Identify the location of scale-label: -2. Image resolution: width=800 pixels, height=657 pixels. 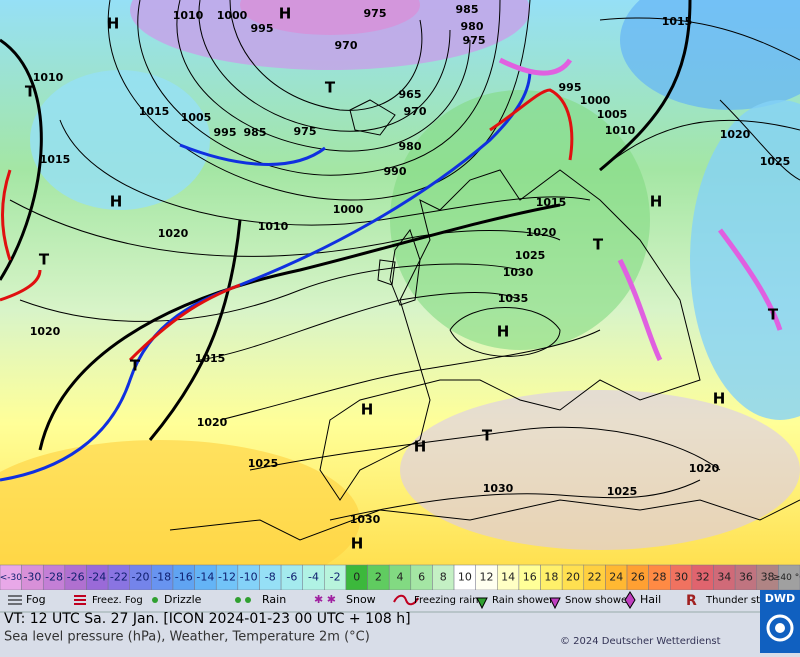
(335, 577).